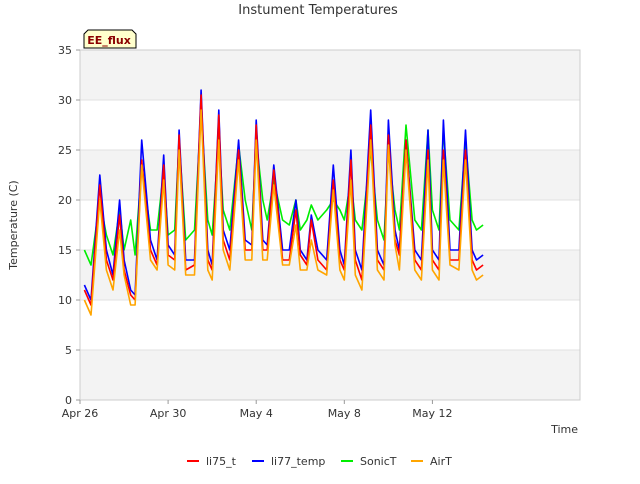  I want to click on x-tick-label: May 8, so click(344, 413).